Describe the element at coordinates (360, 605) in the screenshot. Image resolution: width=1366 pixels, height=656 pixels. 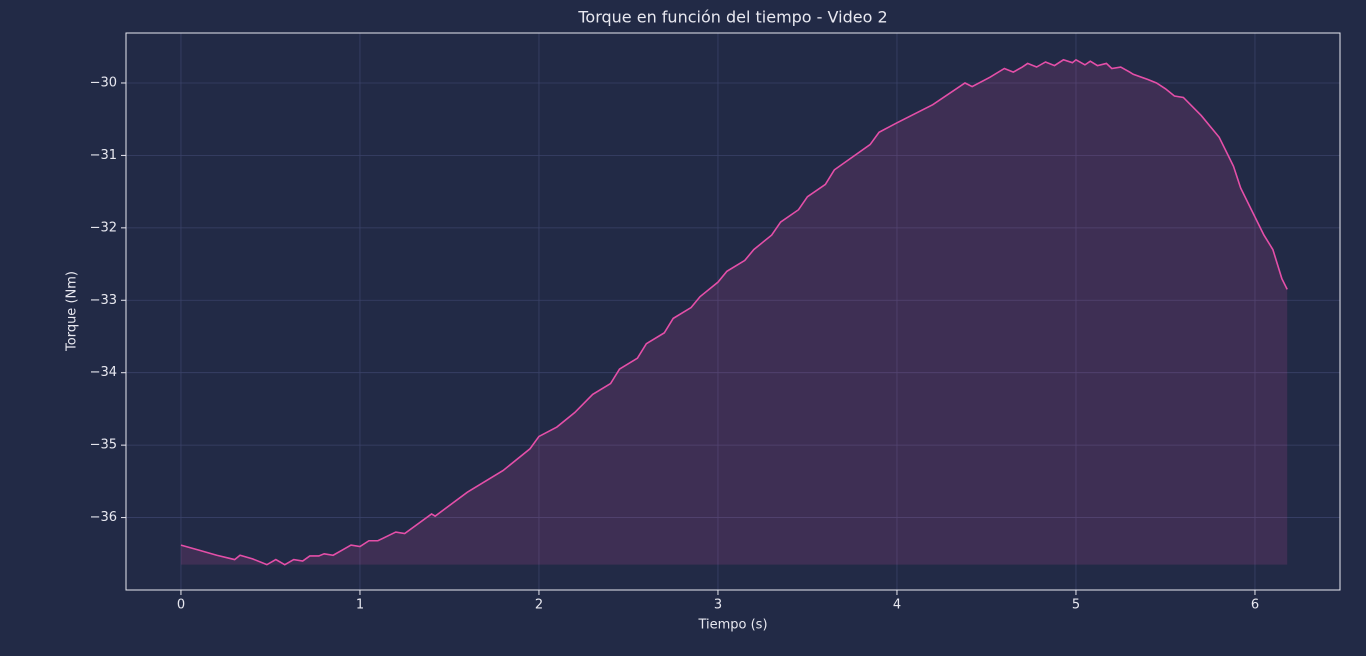
I see `x-tick-label: 1` at that location.